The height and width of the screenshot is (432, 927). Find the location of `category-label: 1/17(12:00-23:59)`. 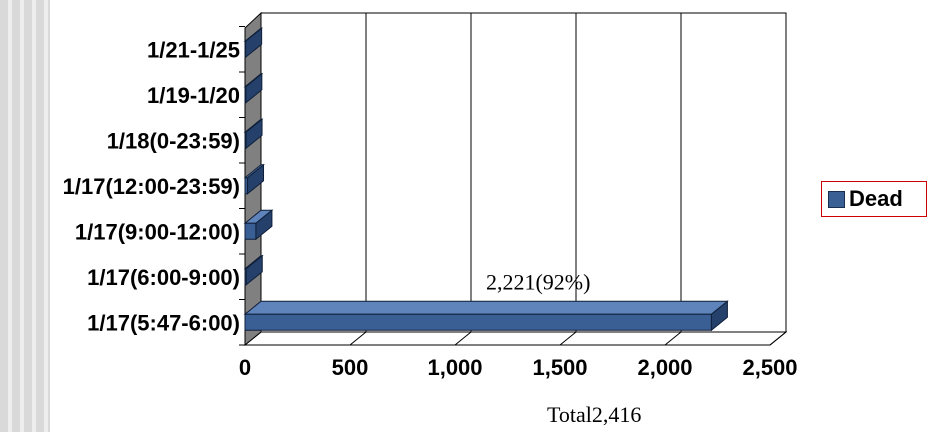

category-label: 1/17(12:00-23:59) is located at coordinates (151, 186).